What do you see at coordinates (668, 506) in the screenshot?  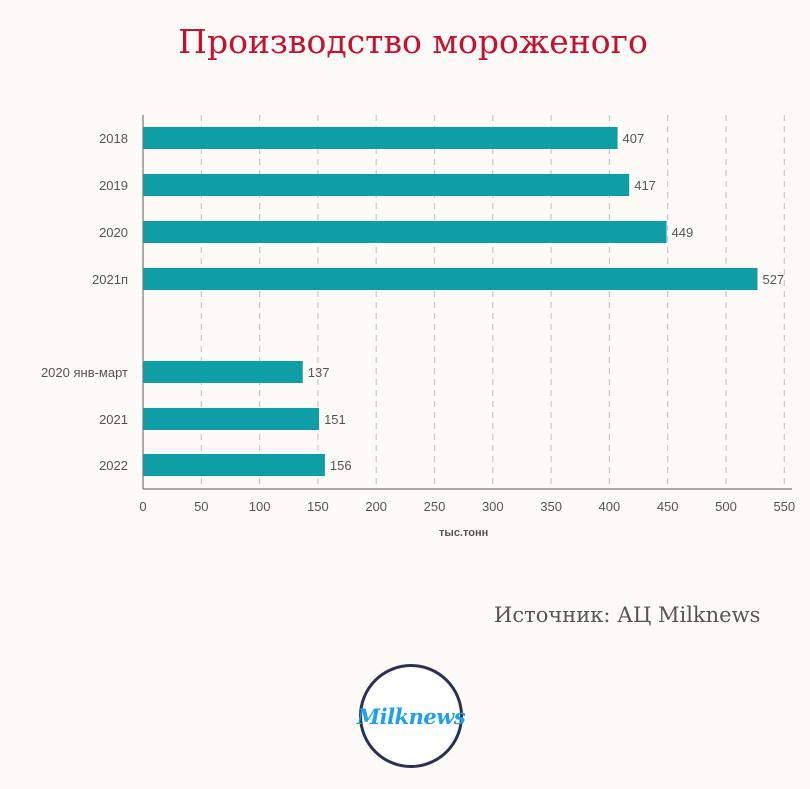 I see `x-tick-label: 450` at bounding box center [668, 506].